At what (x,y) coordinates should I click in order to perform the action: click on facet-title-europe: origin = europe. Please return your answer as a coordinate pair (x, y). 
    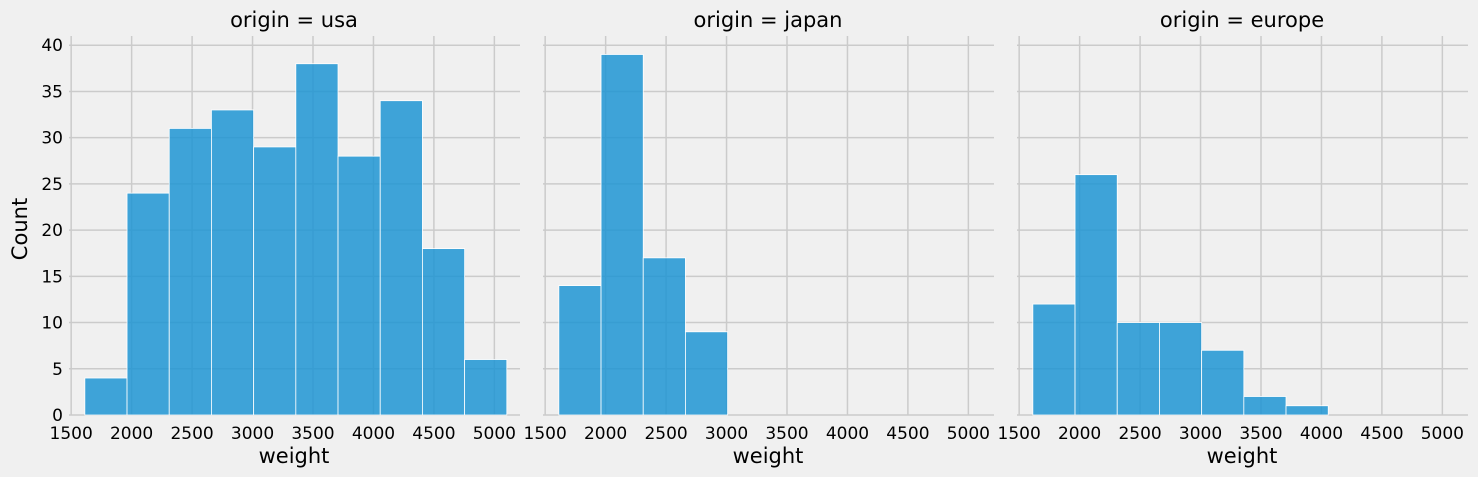
    Looking at the image, I should click on (1242, 20).